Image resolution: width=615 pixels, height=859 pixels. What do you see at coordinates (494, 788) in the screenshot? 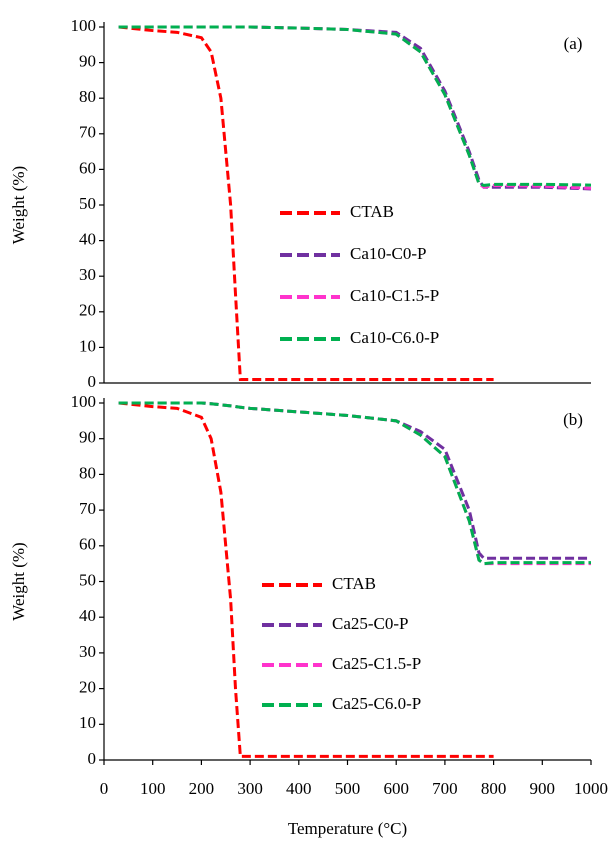
I see `x-tick-label: 800` at bounding box center [494, 788].